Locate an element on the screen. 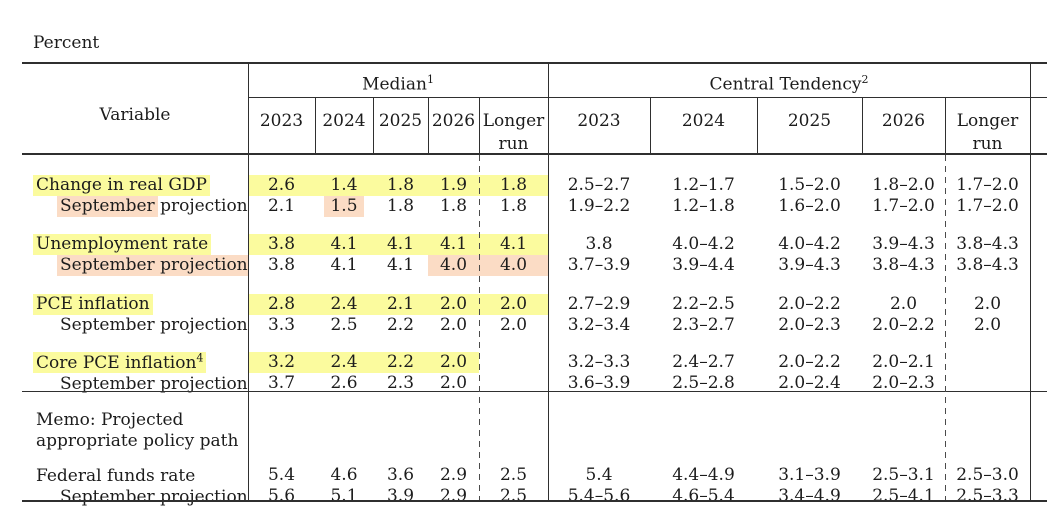  ct-2025-cell: 1.5–2.0 is located at coordinates (809, 184).